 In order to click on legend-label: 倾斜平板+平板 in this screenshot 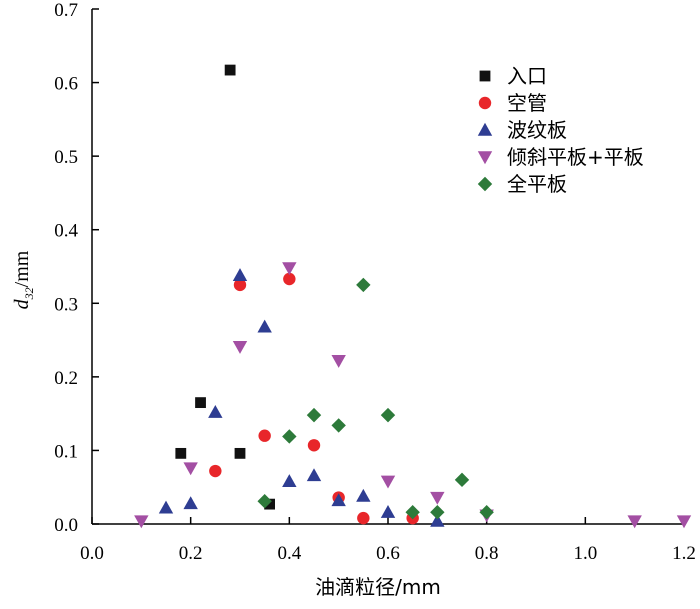, I will do `click(575, 157)`.